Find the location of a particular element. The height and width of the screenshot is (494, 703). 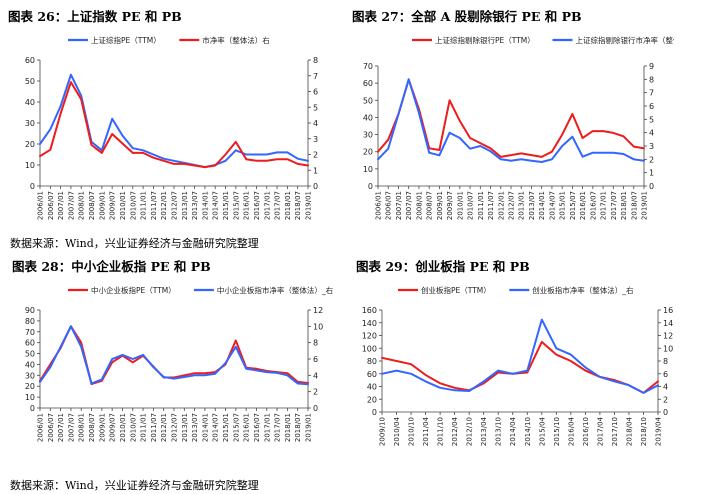

y2-tick-label: 16 is located at coordinates (668, 310).